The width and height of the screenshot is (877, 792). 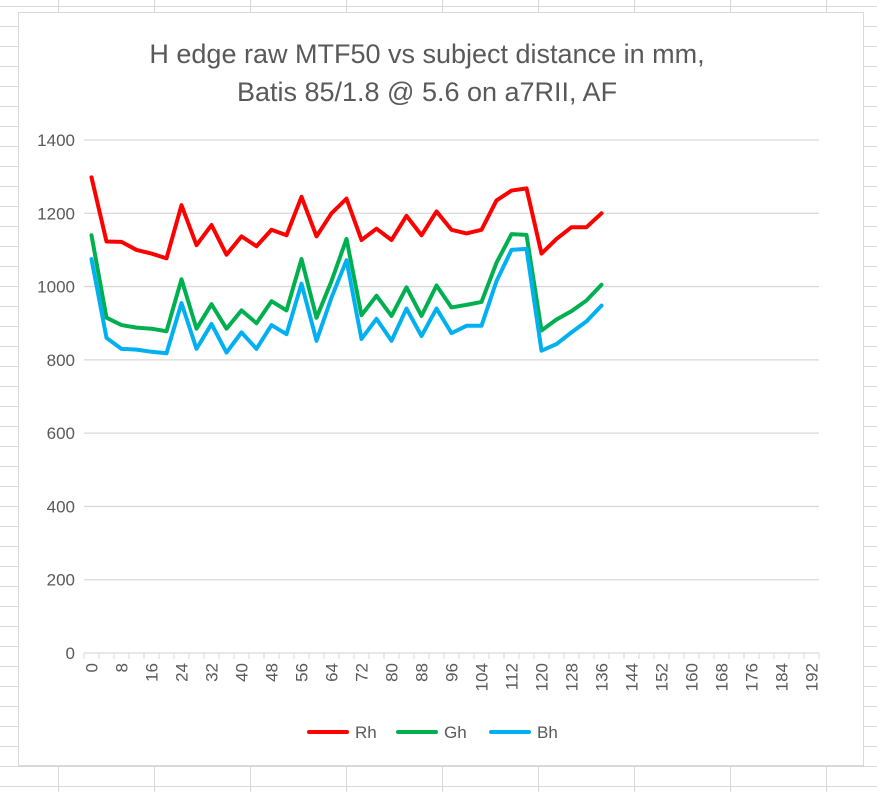 I want to click on legend: Rh Gh Bh, so click(x=432, y=732).